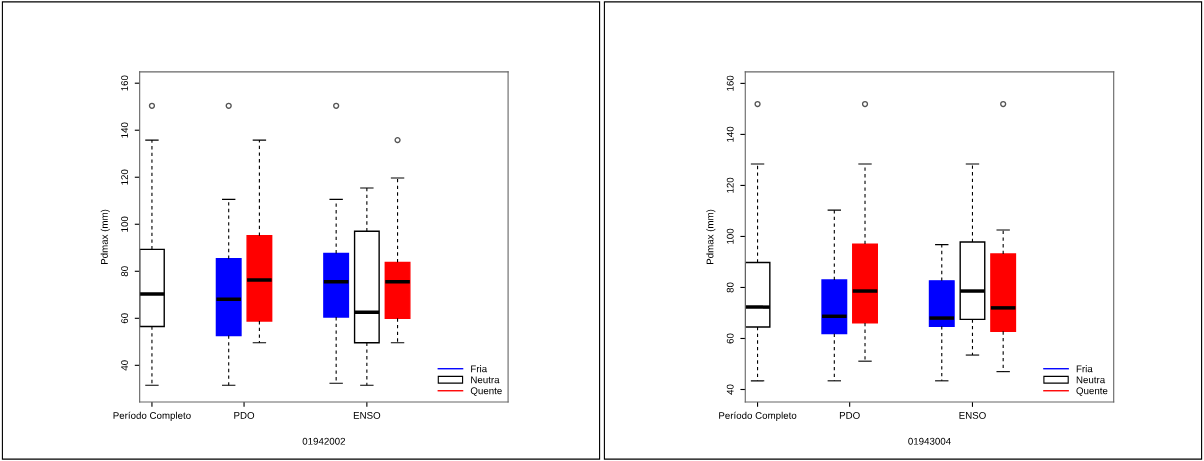 This screenshot has height=461, width=1204. What do you see at coordinates (324, 441) in the screenshot?
I see `x-axis-title: 01942002` at bounding box center [324, 441].